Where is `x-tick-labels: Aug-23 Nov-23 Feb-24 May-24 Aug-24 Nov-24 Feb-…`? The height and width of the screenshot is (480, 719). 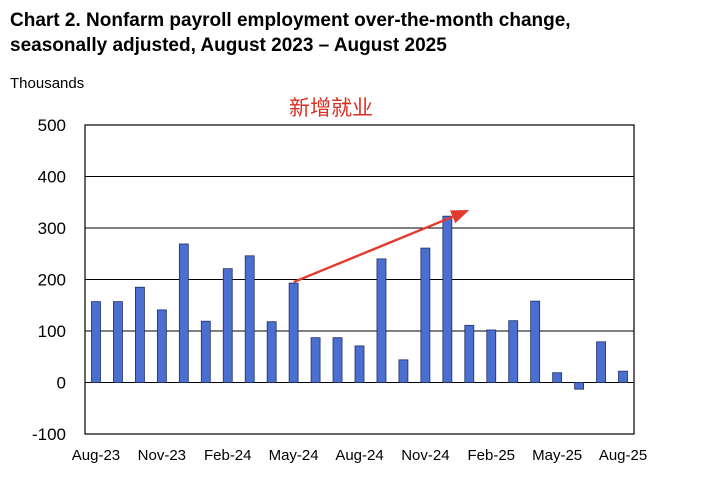
x-tick-labels: Aug-23 Nov-23 Feb-24 May-24 Aug-24 Nov-24 Feb-… is located at coordinates (359, 455).